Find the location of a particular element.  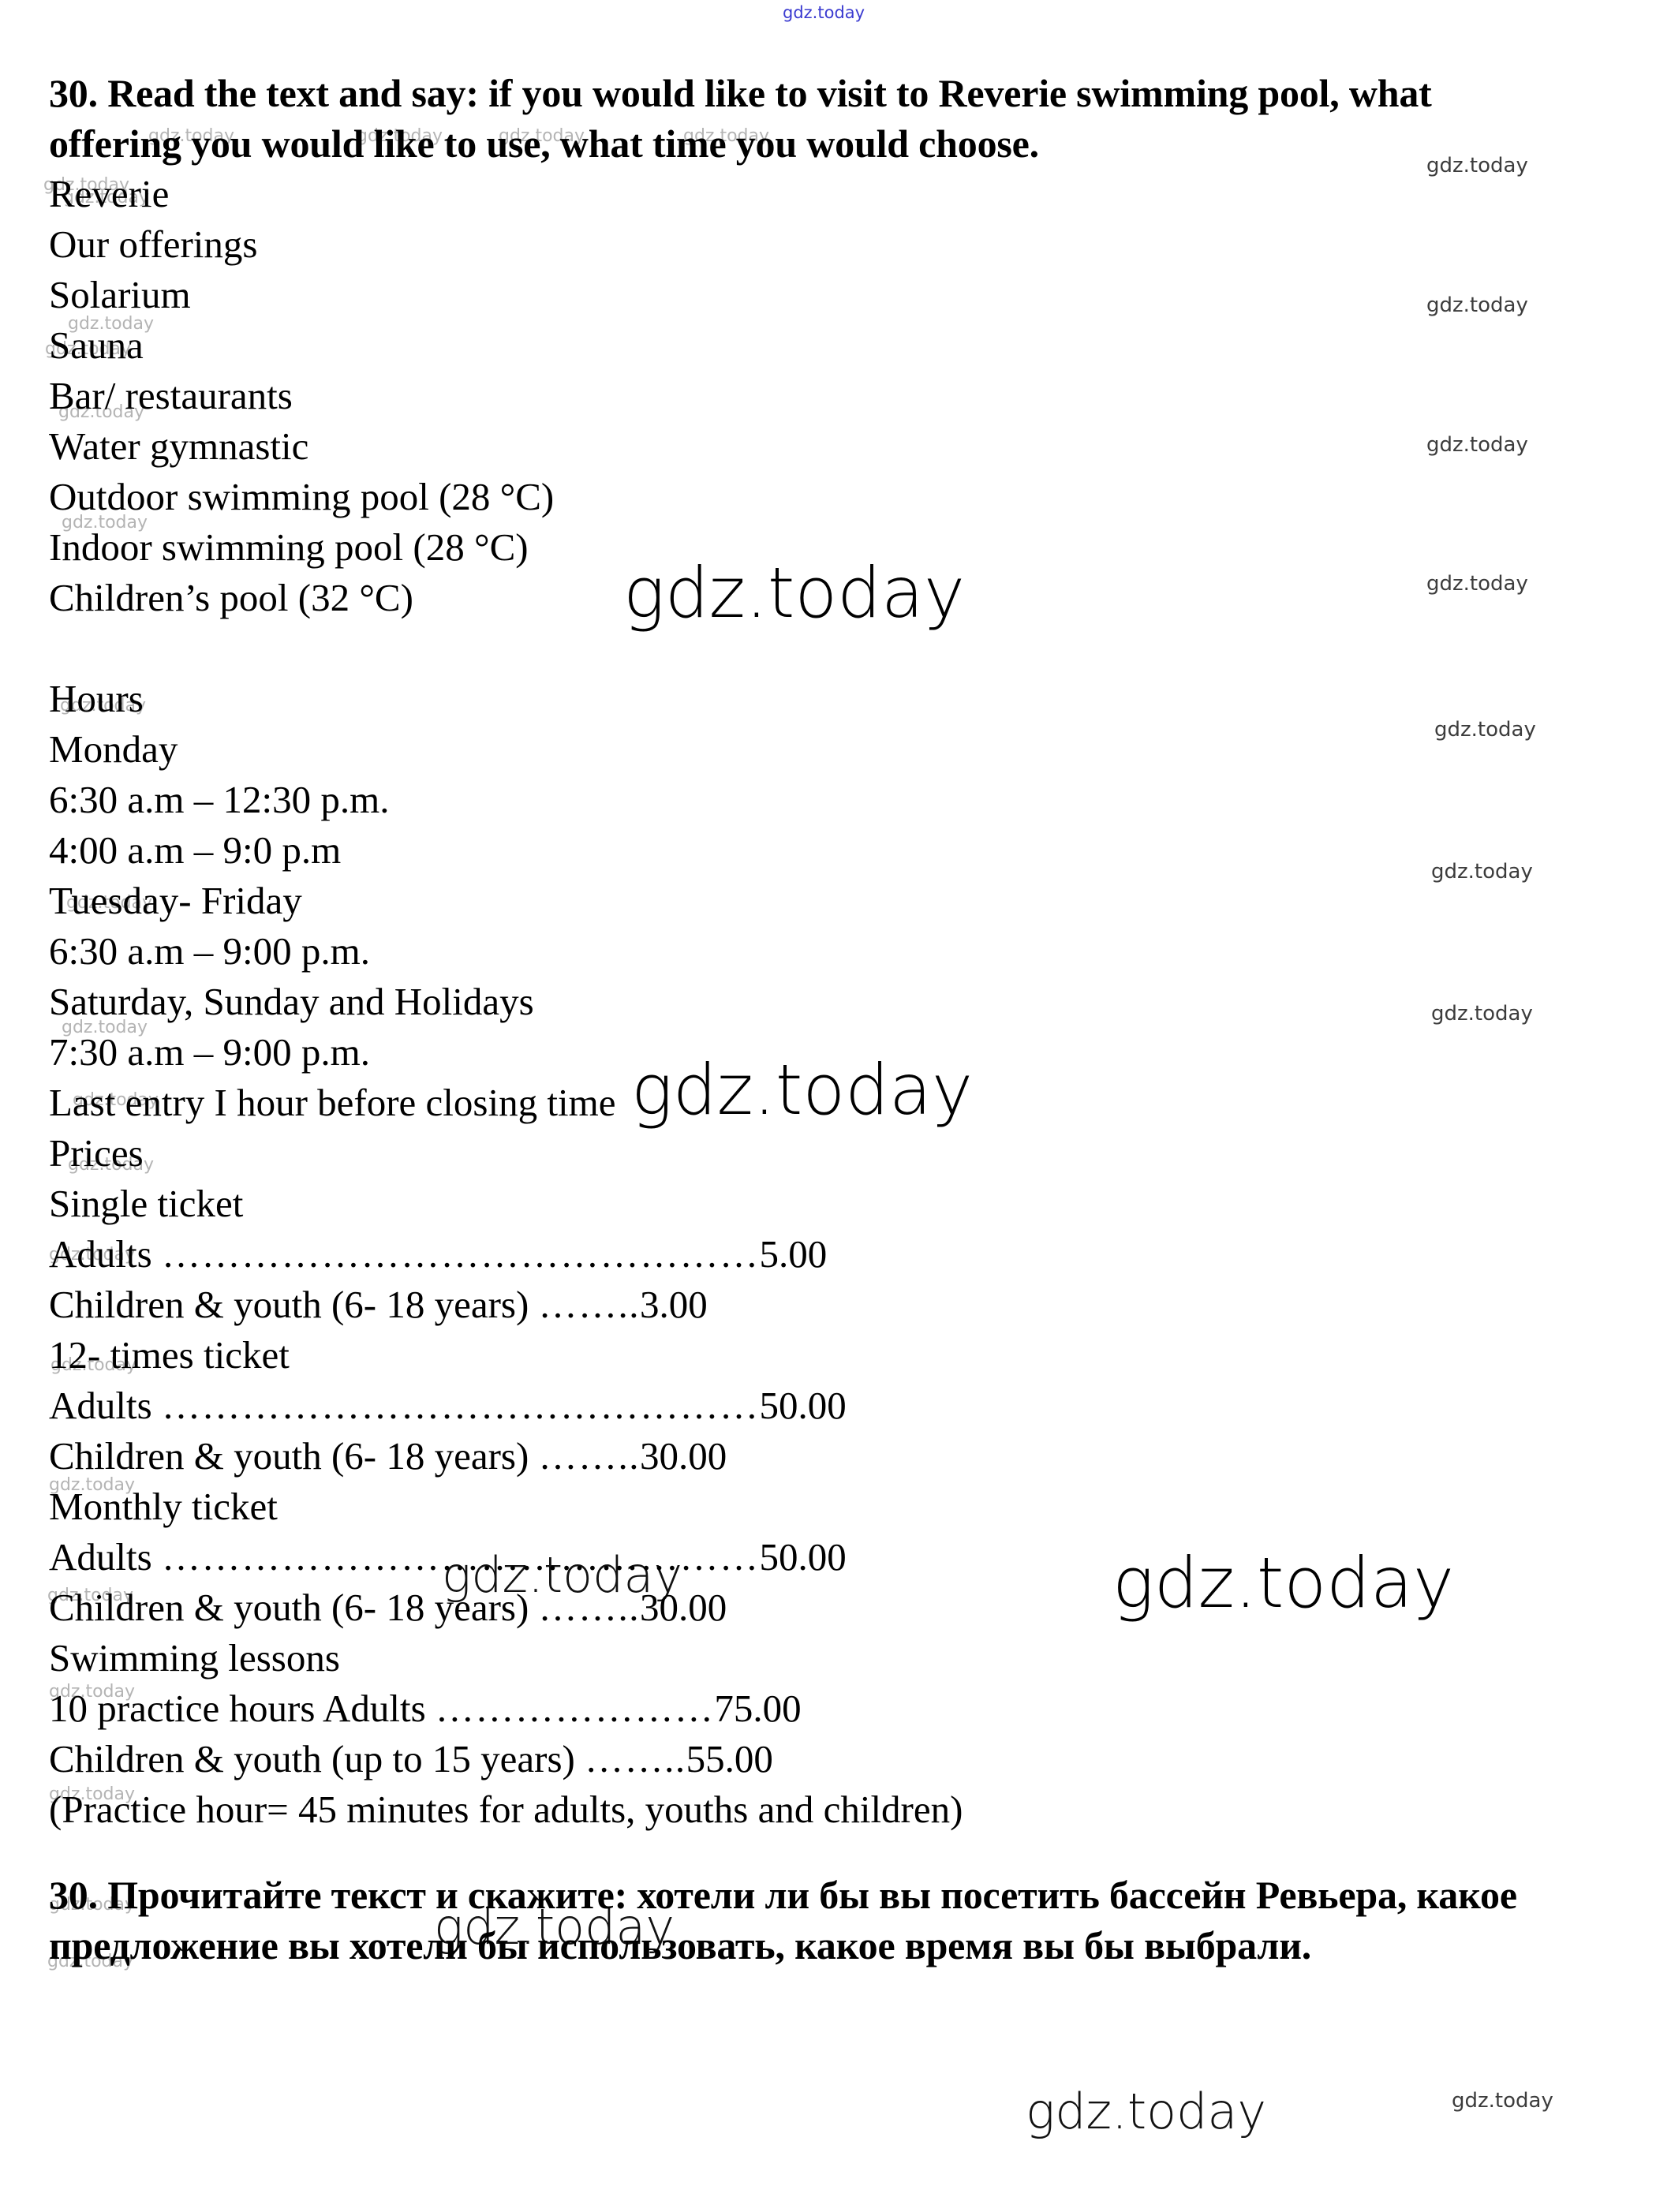

offering-item: Outdoor swimming pool (28 °C) is located at coordinates (302, 496).